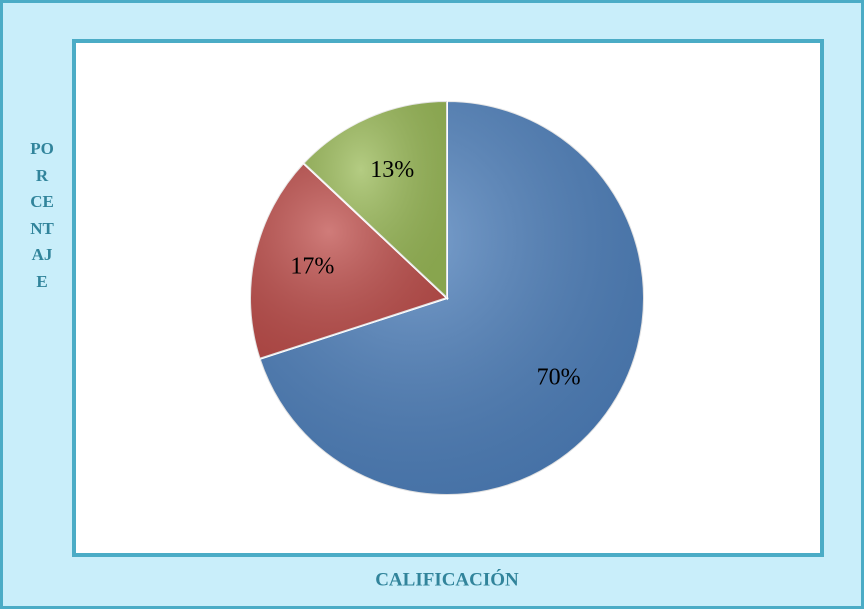 The image size is (864, 609). I want to click on data-label: 70%, so click(559, 378).